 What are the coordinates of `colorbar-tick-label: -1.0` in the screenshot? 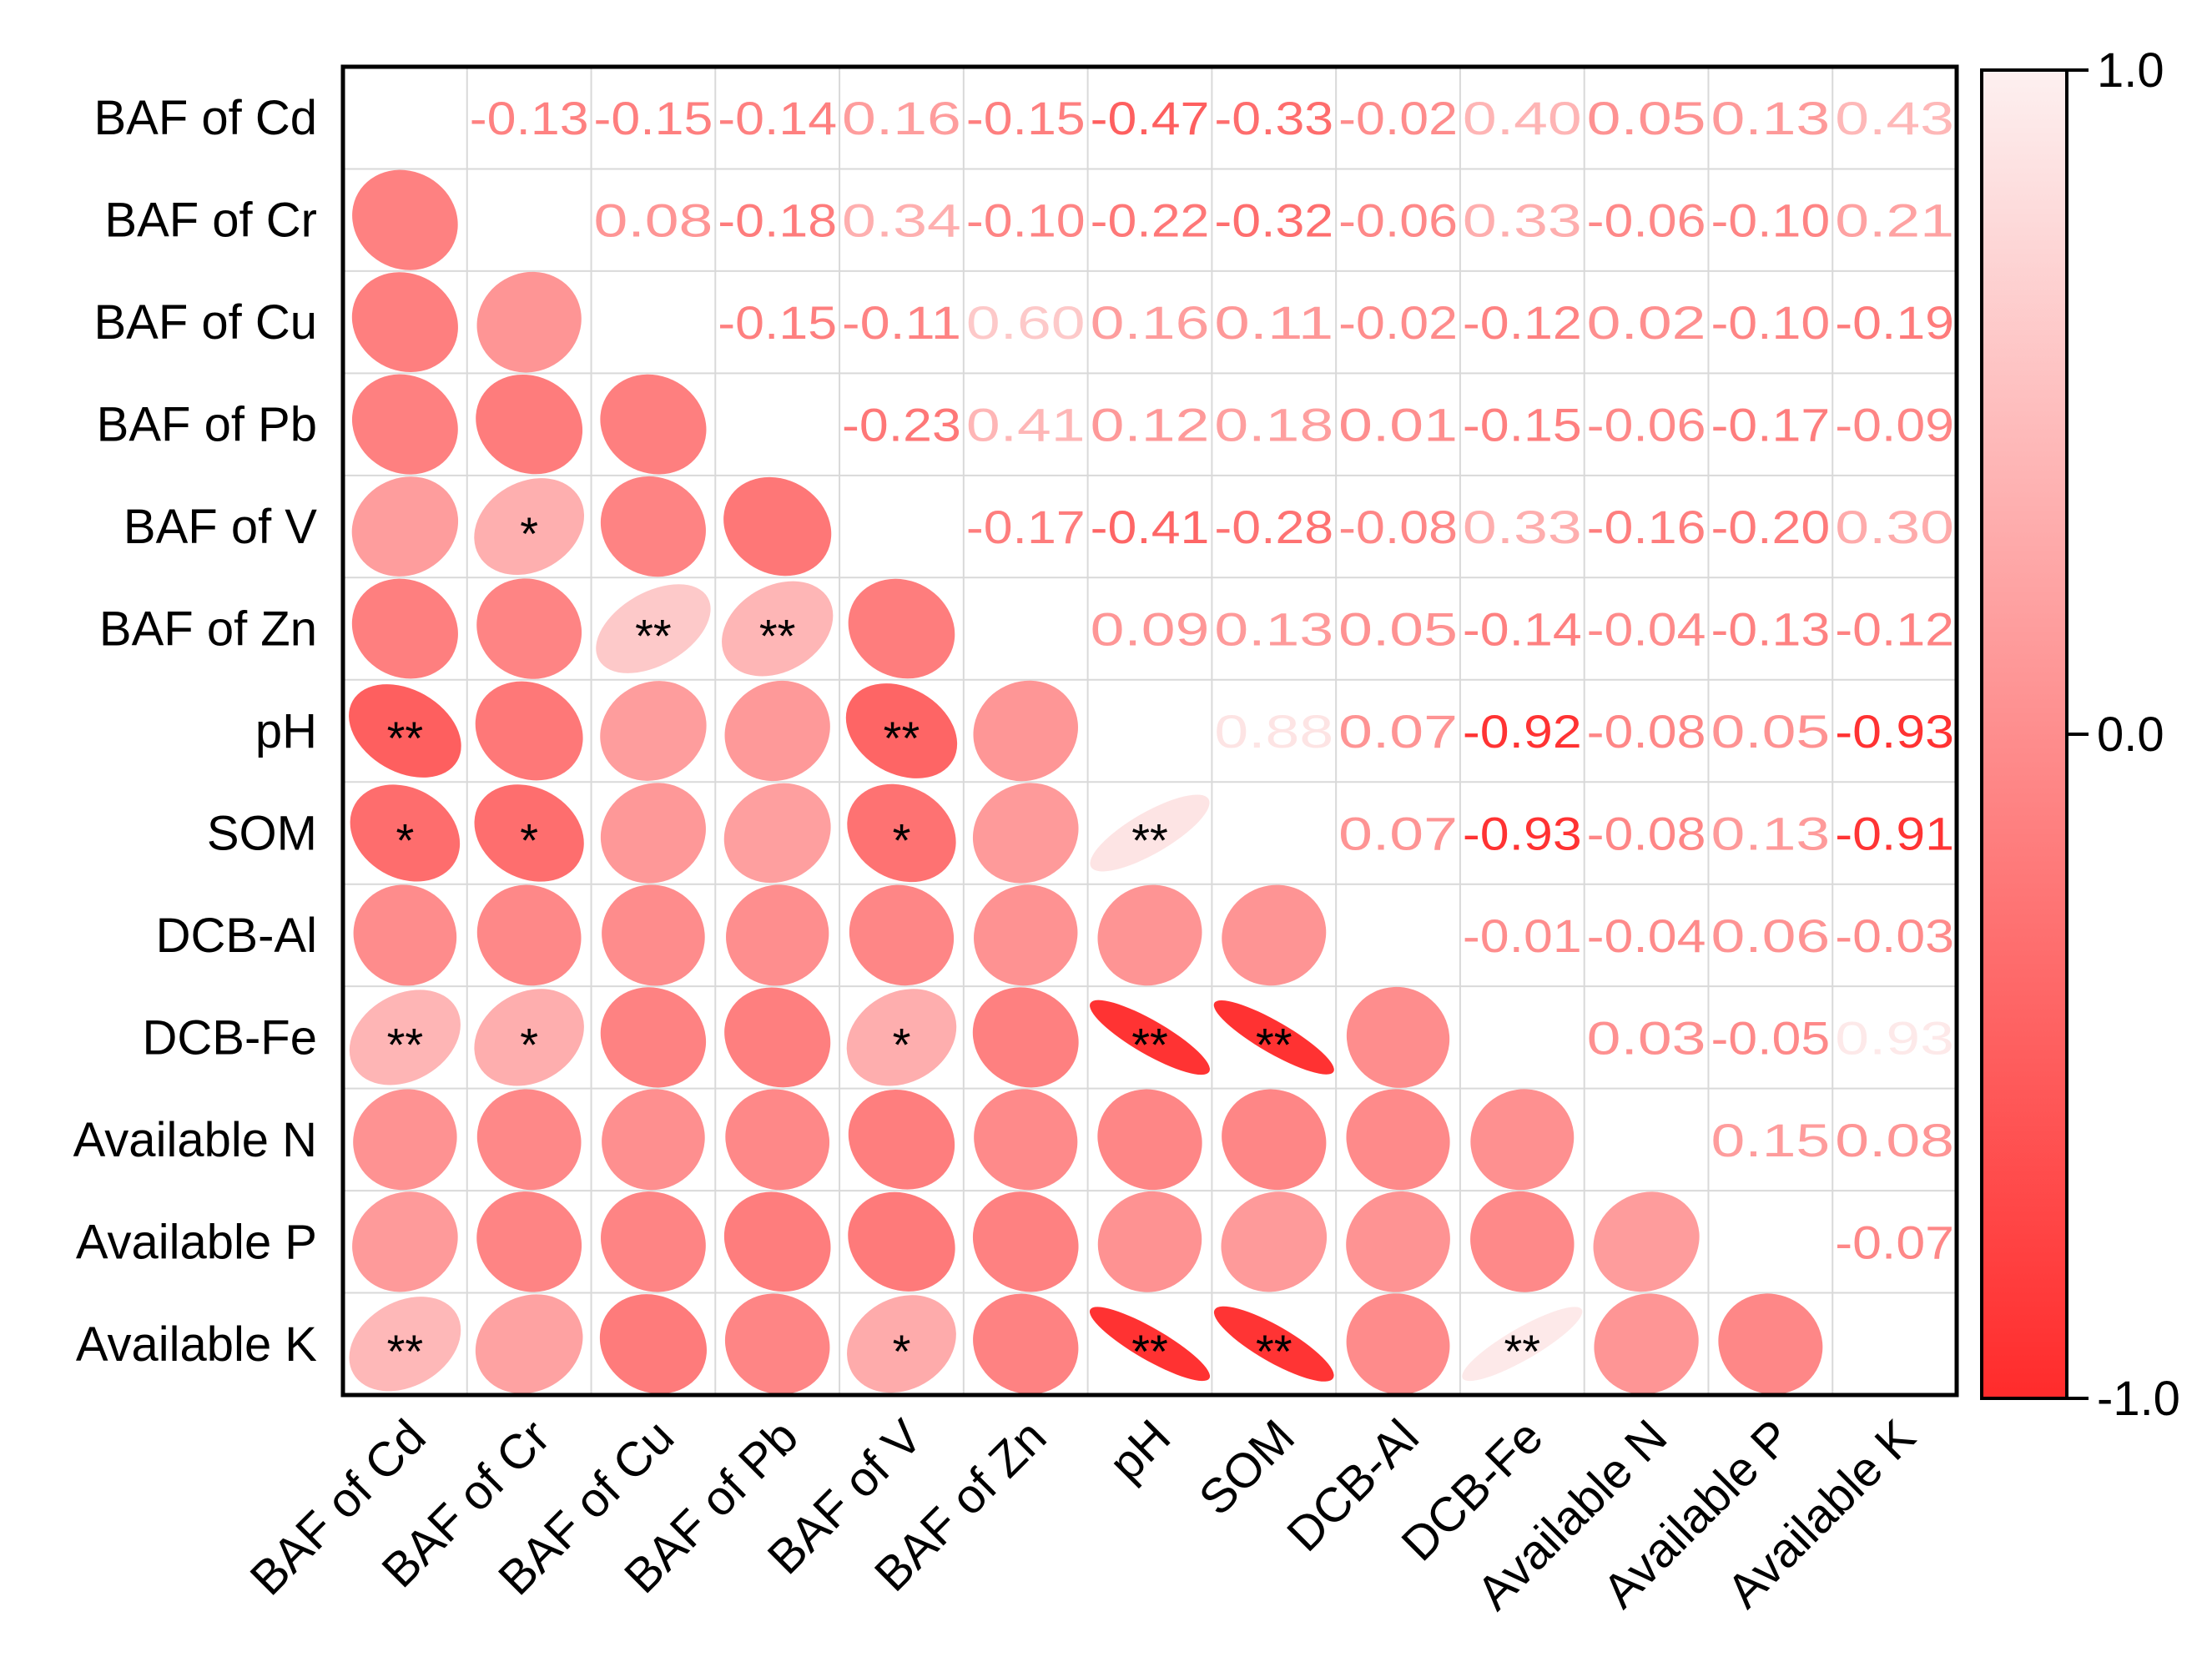 It's located at (2138, 1399).